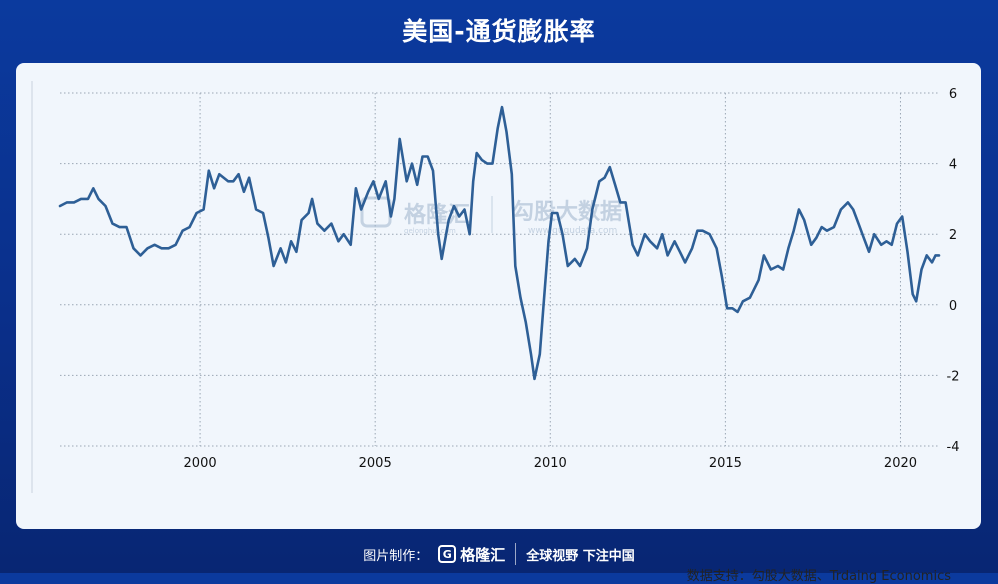 Image resolution: width=998 pixels, height=584 pixels. I want to click on footer-slogan: 全球视野 下注中国, so click(580, 556).